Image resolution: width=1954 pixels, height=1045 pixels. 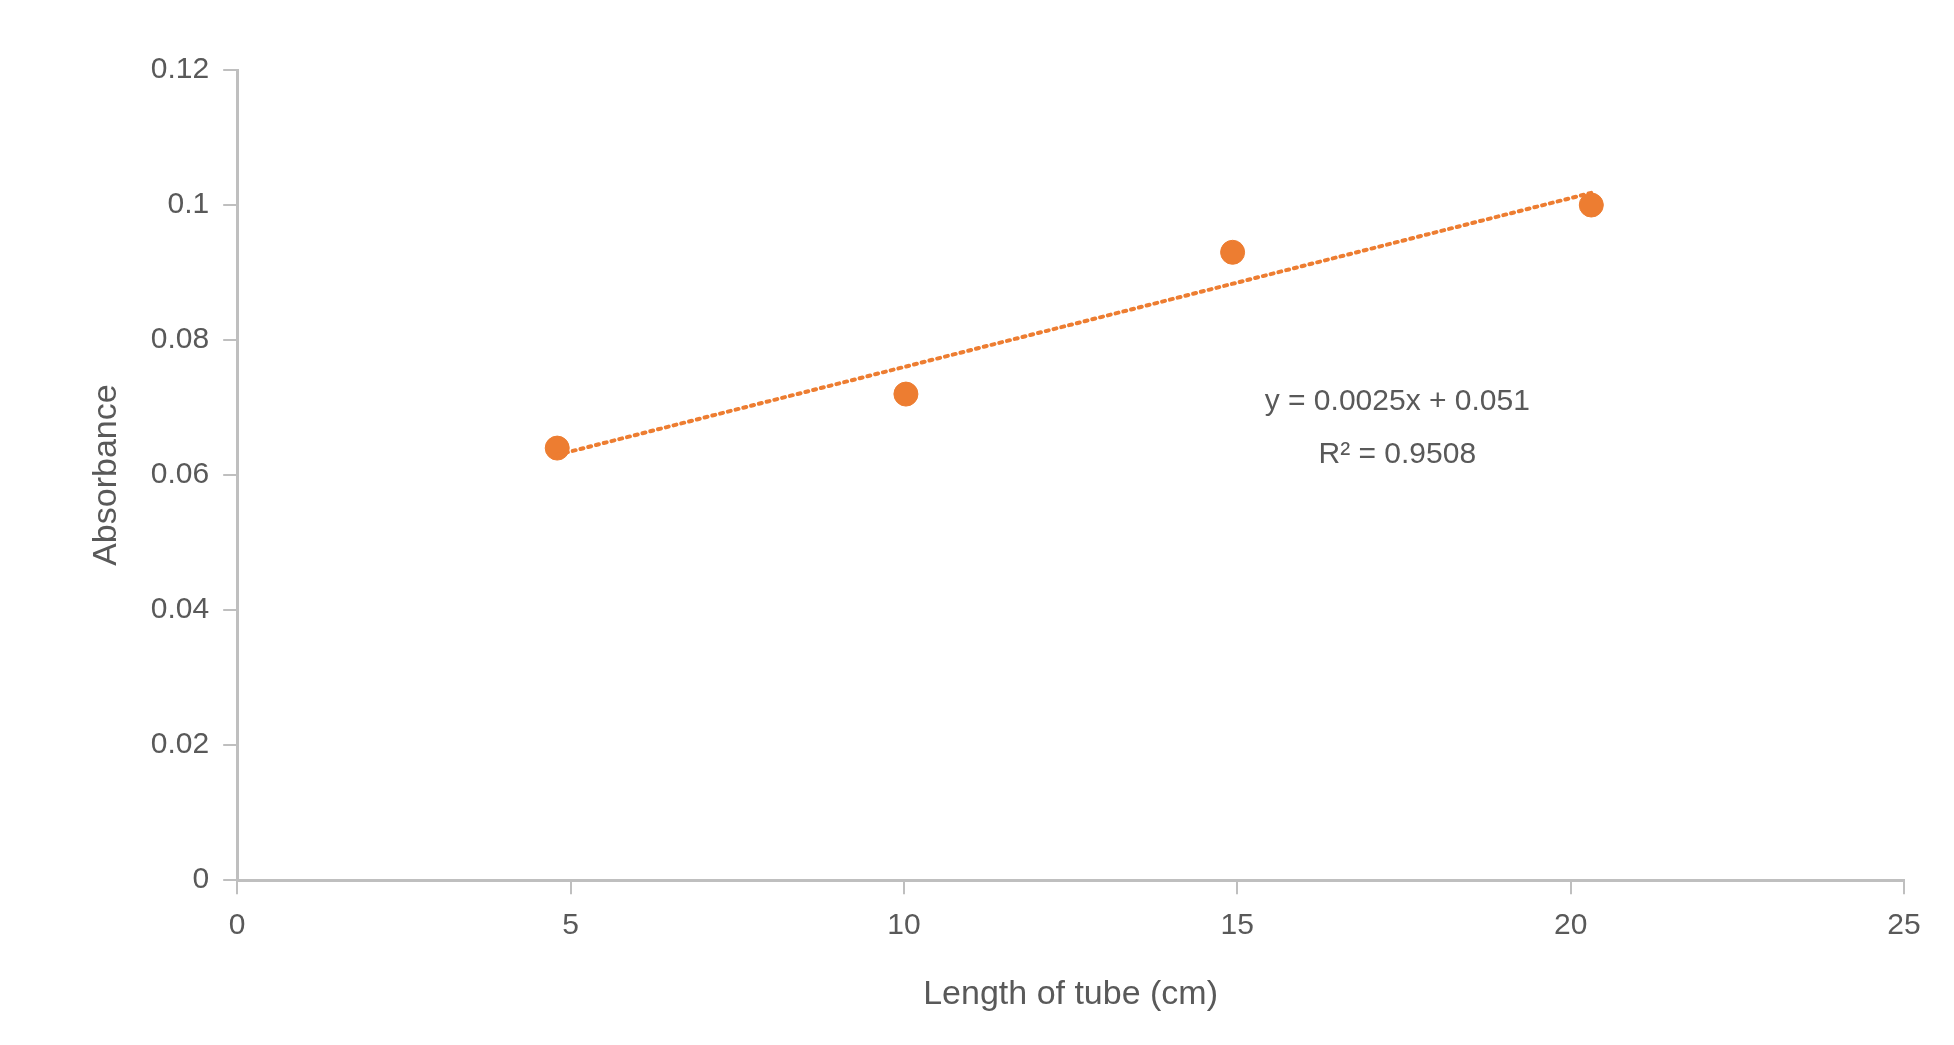 What do you see at coordinates (1397, 453) in the screenshot?
I see `annotation: R² = 0.9508` at bounding box center [1397, 453].